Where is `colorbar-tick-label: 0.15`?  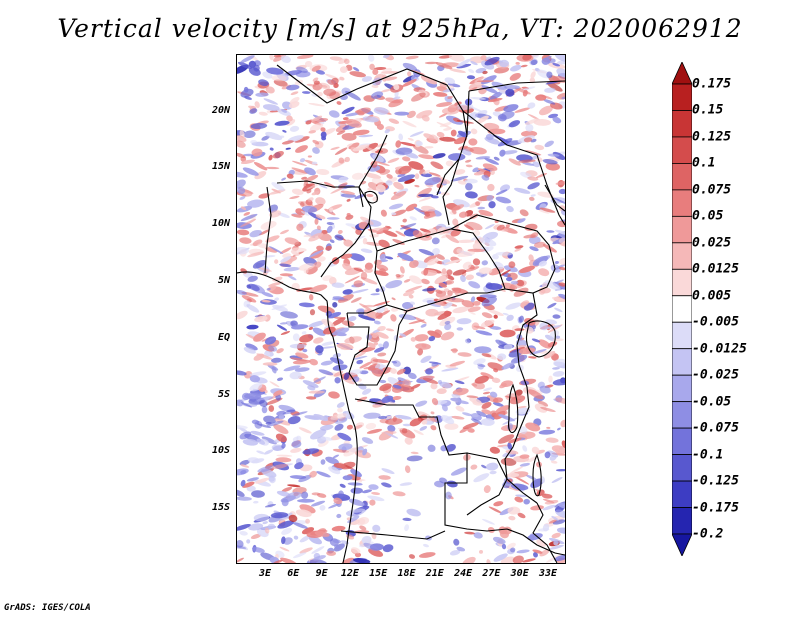
colorbar-tick-label: 0.15 is located at coordinates (708, 110).